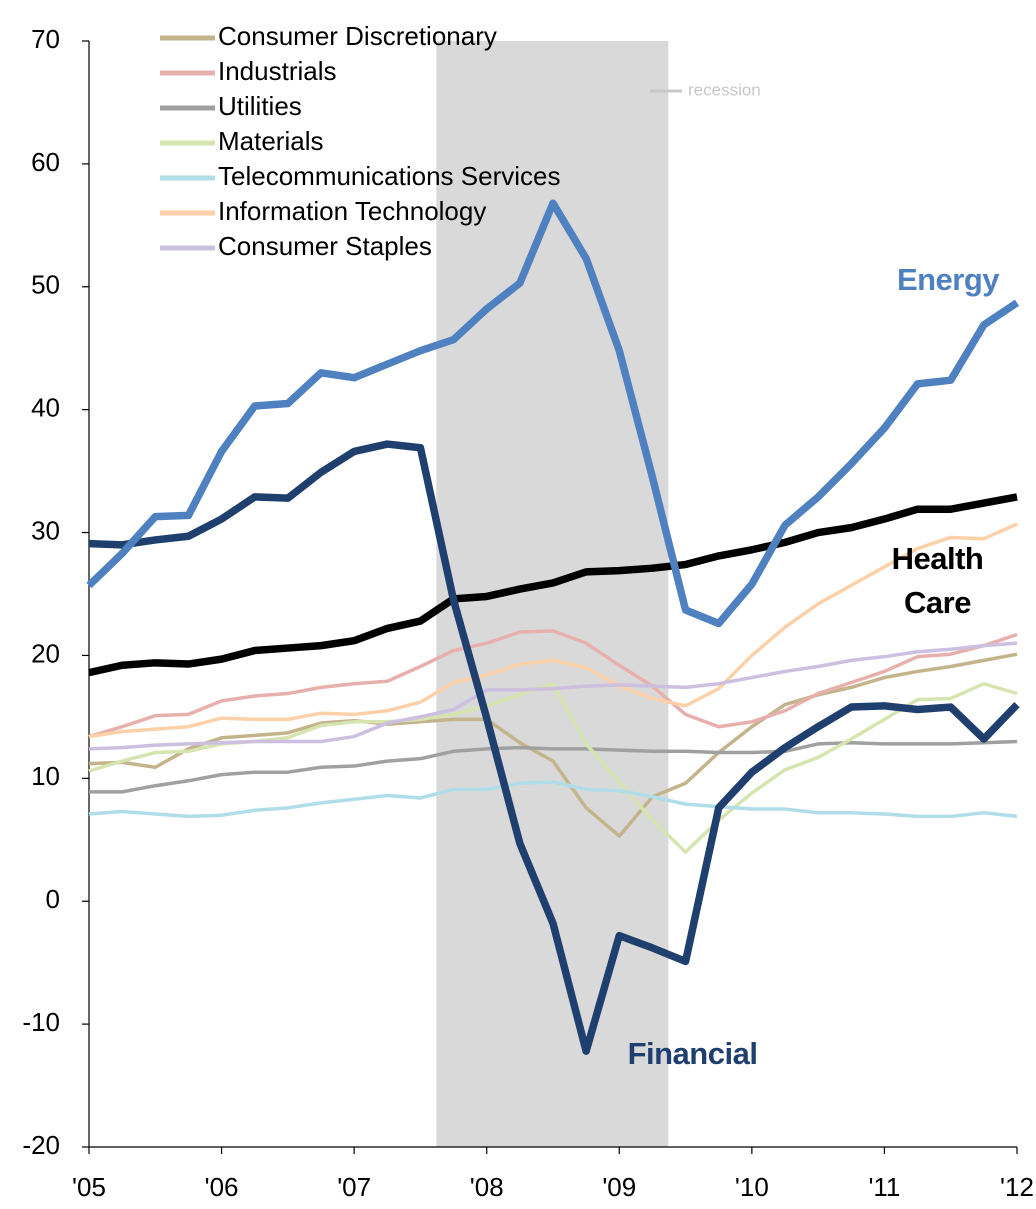  Describe the element at coordinates (357, 36) in the screenshot. I see `legend-label: Consumer Discretionary` at that location.